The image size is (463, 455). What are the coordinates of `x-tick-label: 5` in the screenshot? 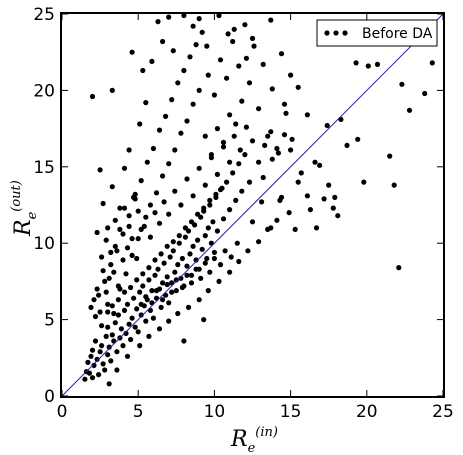 It's located at (138, 412).